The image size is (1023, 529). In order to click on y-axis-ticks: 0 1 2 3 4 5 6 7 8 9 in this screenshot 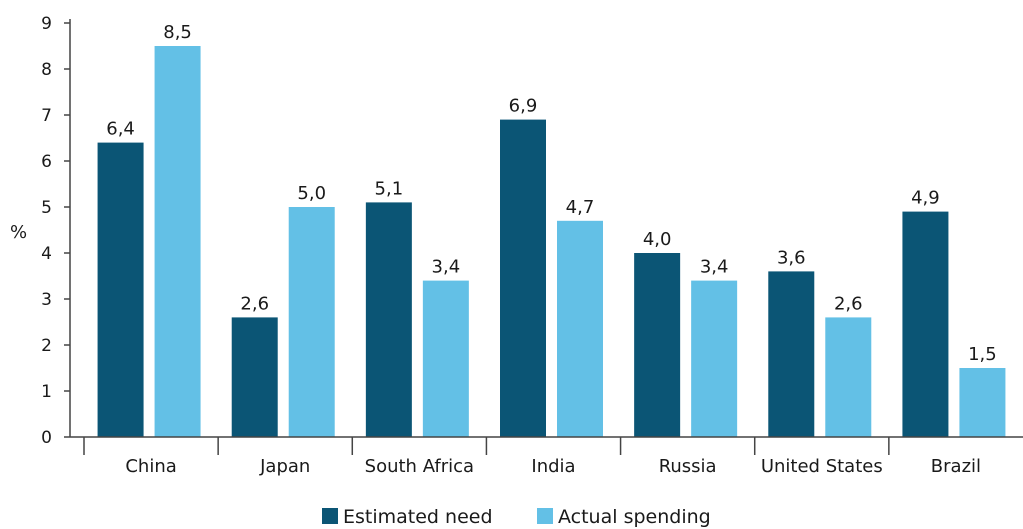, I will do `click(55, 231)`.